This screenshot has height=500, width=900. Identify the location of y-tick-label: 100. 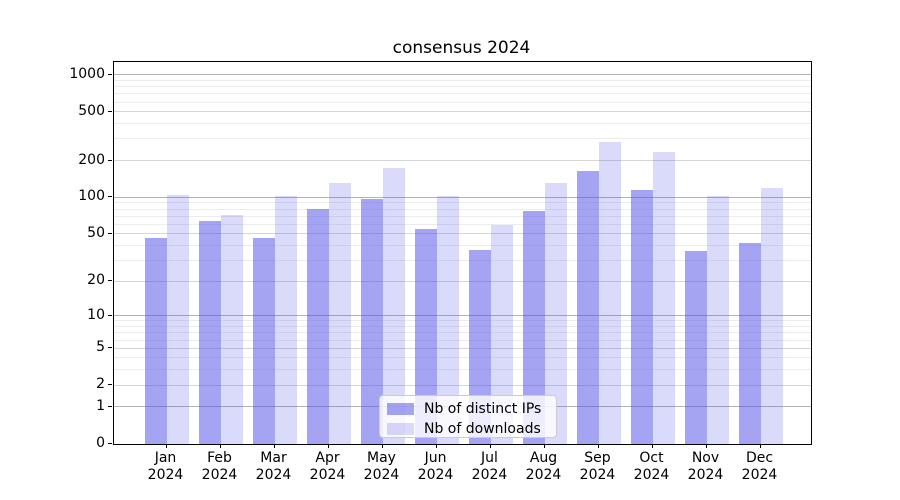
(91, 196).